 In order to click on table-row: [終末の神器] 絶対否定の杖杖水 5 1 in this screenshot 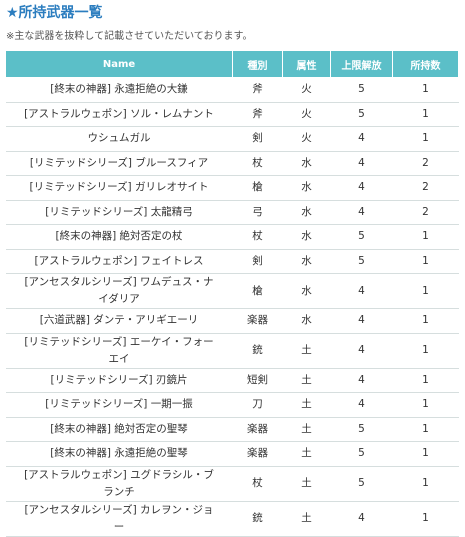, I will do `click(232, 237)`.